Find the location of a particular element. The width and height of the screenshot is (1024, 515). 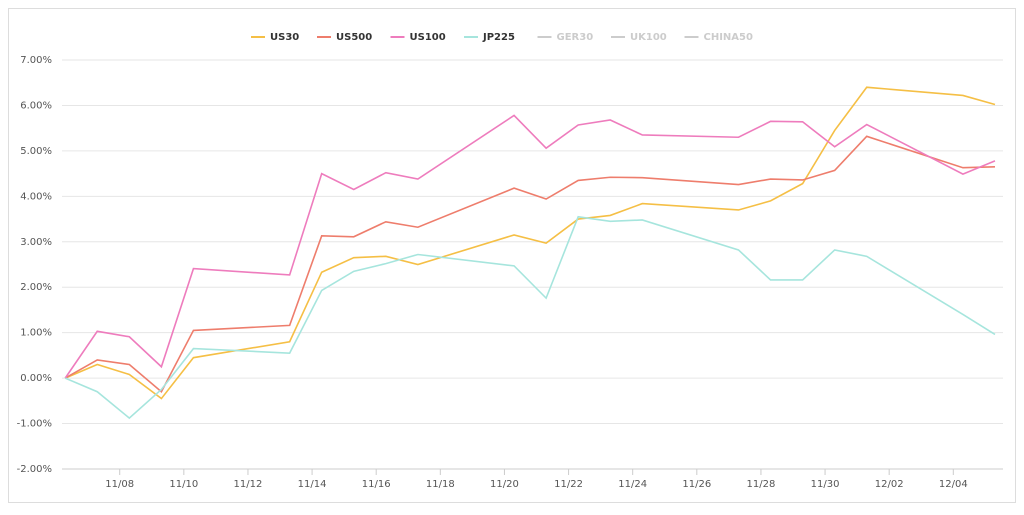

x-tick-label: 11/26 is located at coordinates (696, 484).